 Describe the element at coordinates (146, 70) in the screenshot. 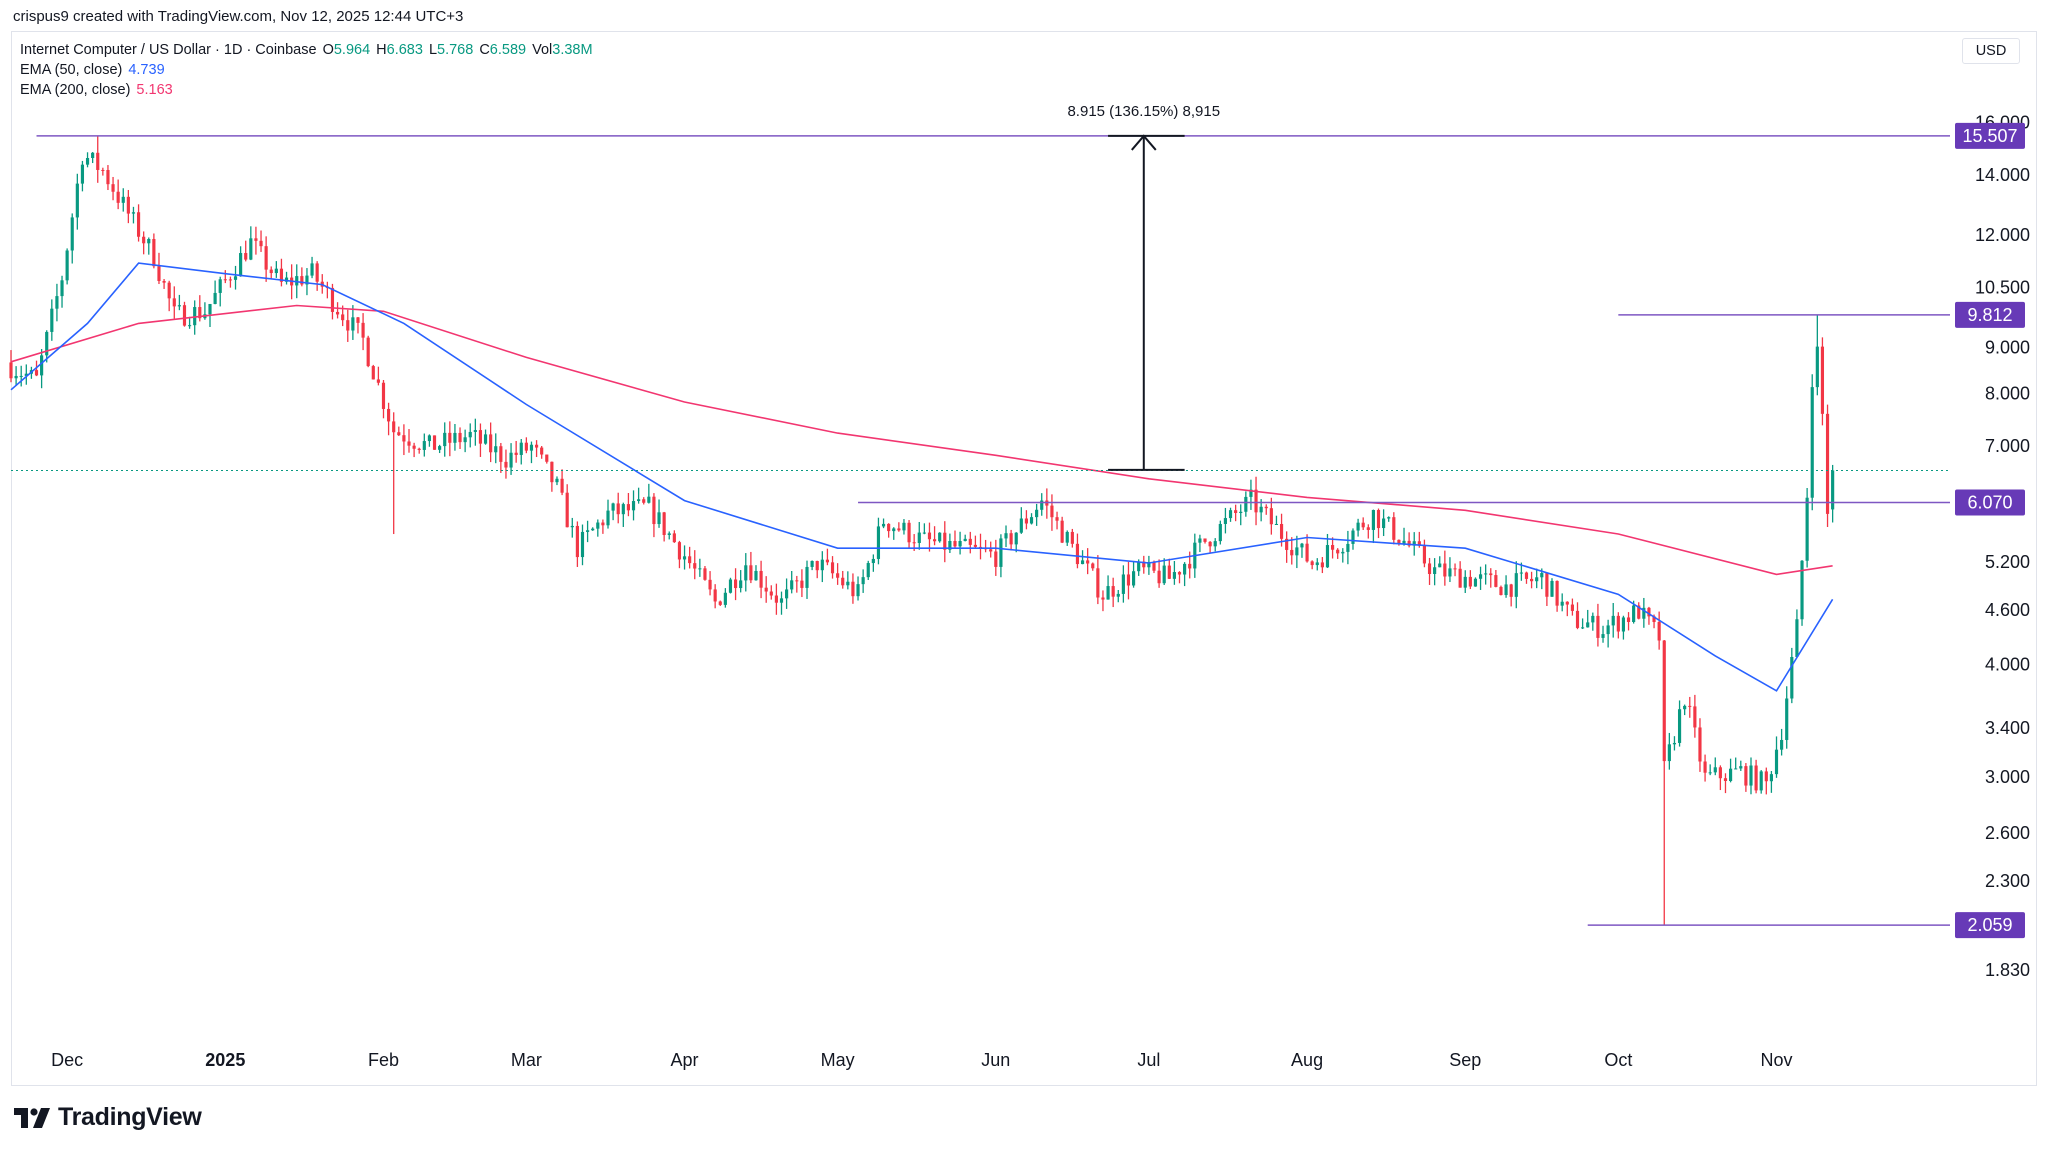

I see `ema50-value: 4.739` at that location.